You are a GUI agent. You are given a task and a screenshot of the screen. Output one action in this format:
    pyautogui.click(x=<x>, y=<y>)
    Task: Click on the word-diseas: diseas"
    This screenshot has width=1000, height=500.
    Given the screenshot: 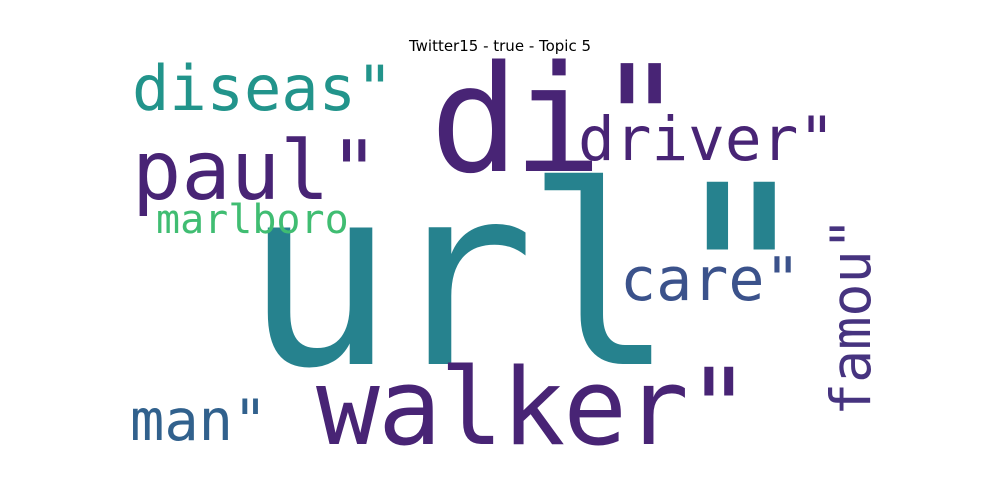 What is the action you would take?
    pyautogui.click(x=263, y=88)
    